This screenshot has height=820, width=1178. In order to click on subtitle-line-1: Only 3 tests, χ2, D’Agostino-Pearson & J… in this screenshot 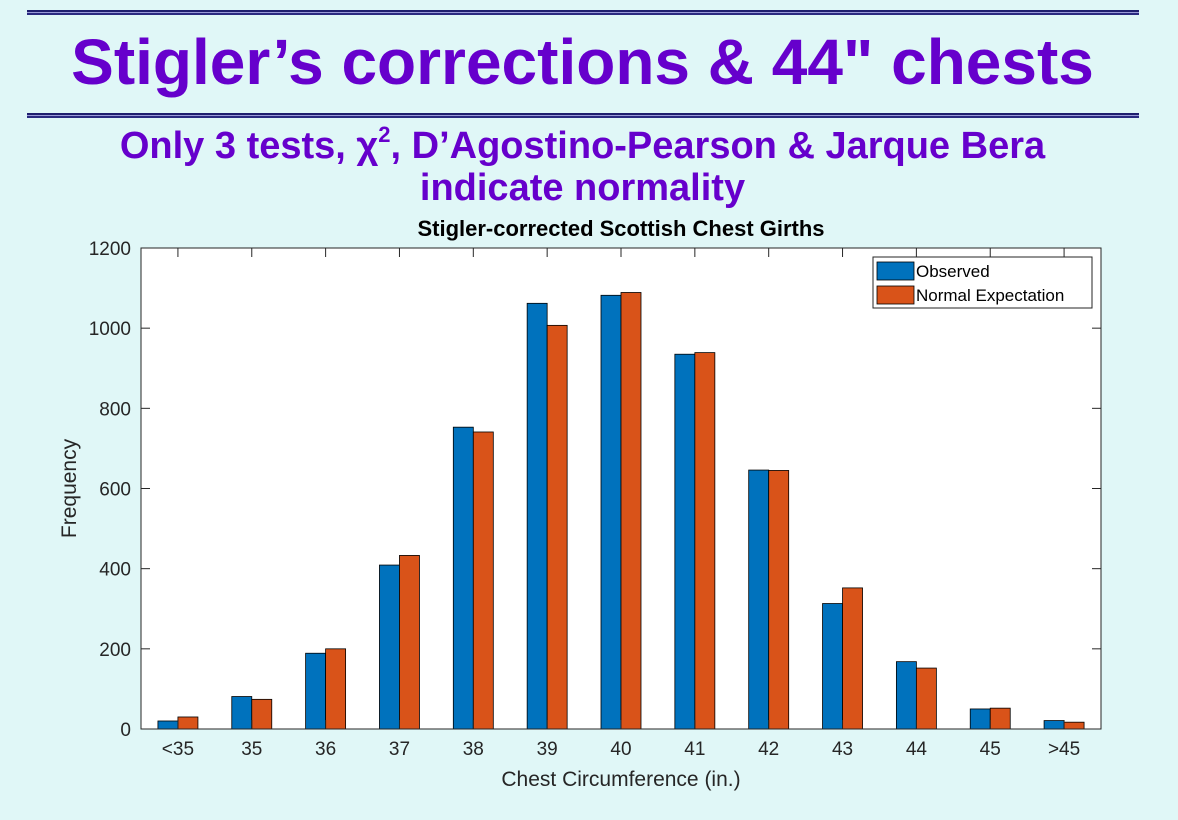, I will do `click(582, 144)`.